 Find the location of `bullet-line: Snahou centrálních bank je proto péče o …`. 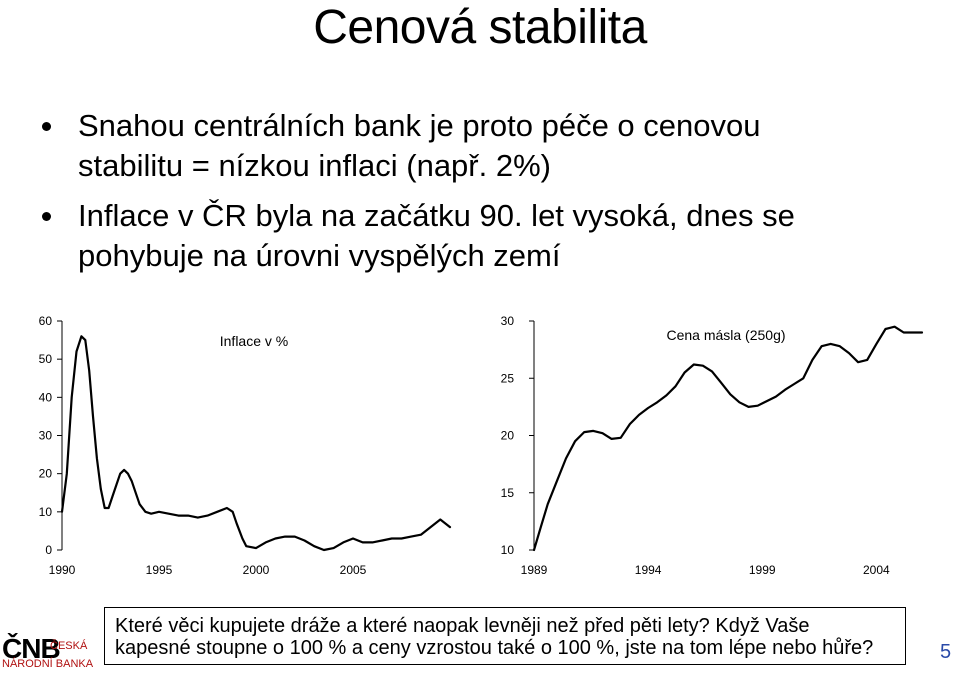

bullet-line: Snahou centrálních bank je proto péče o … is located at coordinates (419, 125).